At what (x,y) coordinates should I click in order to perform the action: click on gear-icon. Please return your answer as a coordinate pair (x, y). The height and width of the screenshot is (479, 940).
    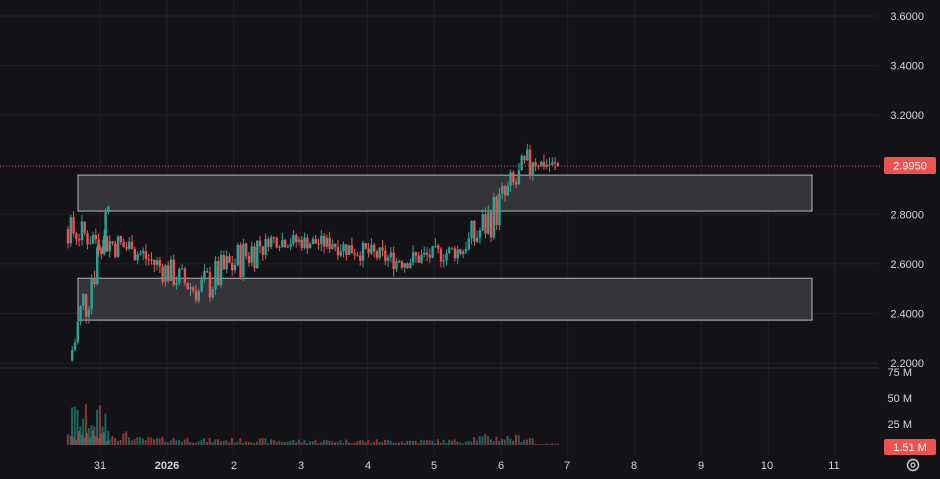
    Looking at the image, I should click on (913, 465).